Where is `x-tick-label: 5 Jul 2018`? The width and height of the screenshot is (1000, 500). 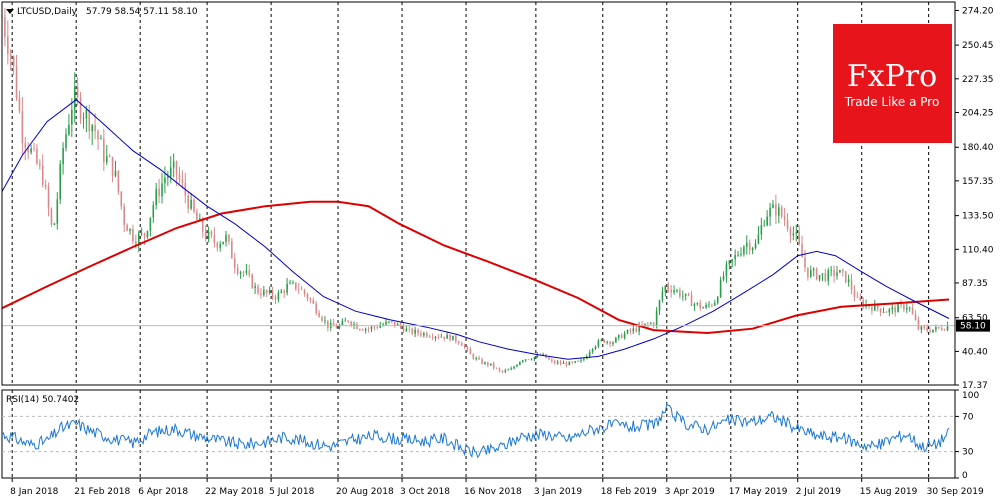 x-tick-label: 5 Jul 2018 is located at coordinates (291, 492).